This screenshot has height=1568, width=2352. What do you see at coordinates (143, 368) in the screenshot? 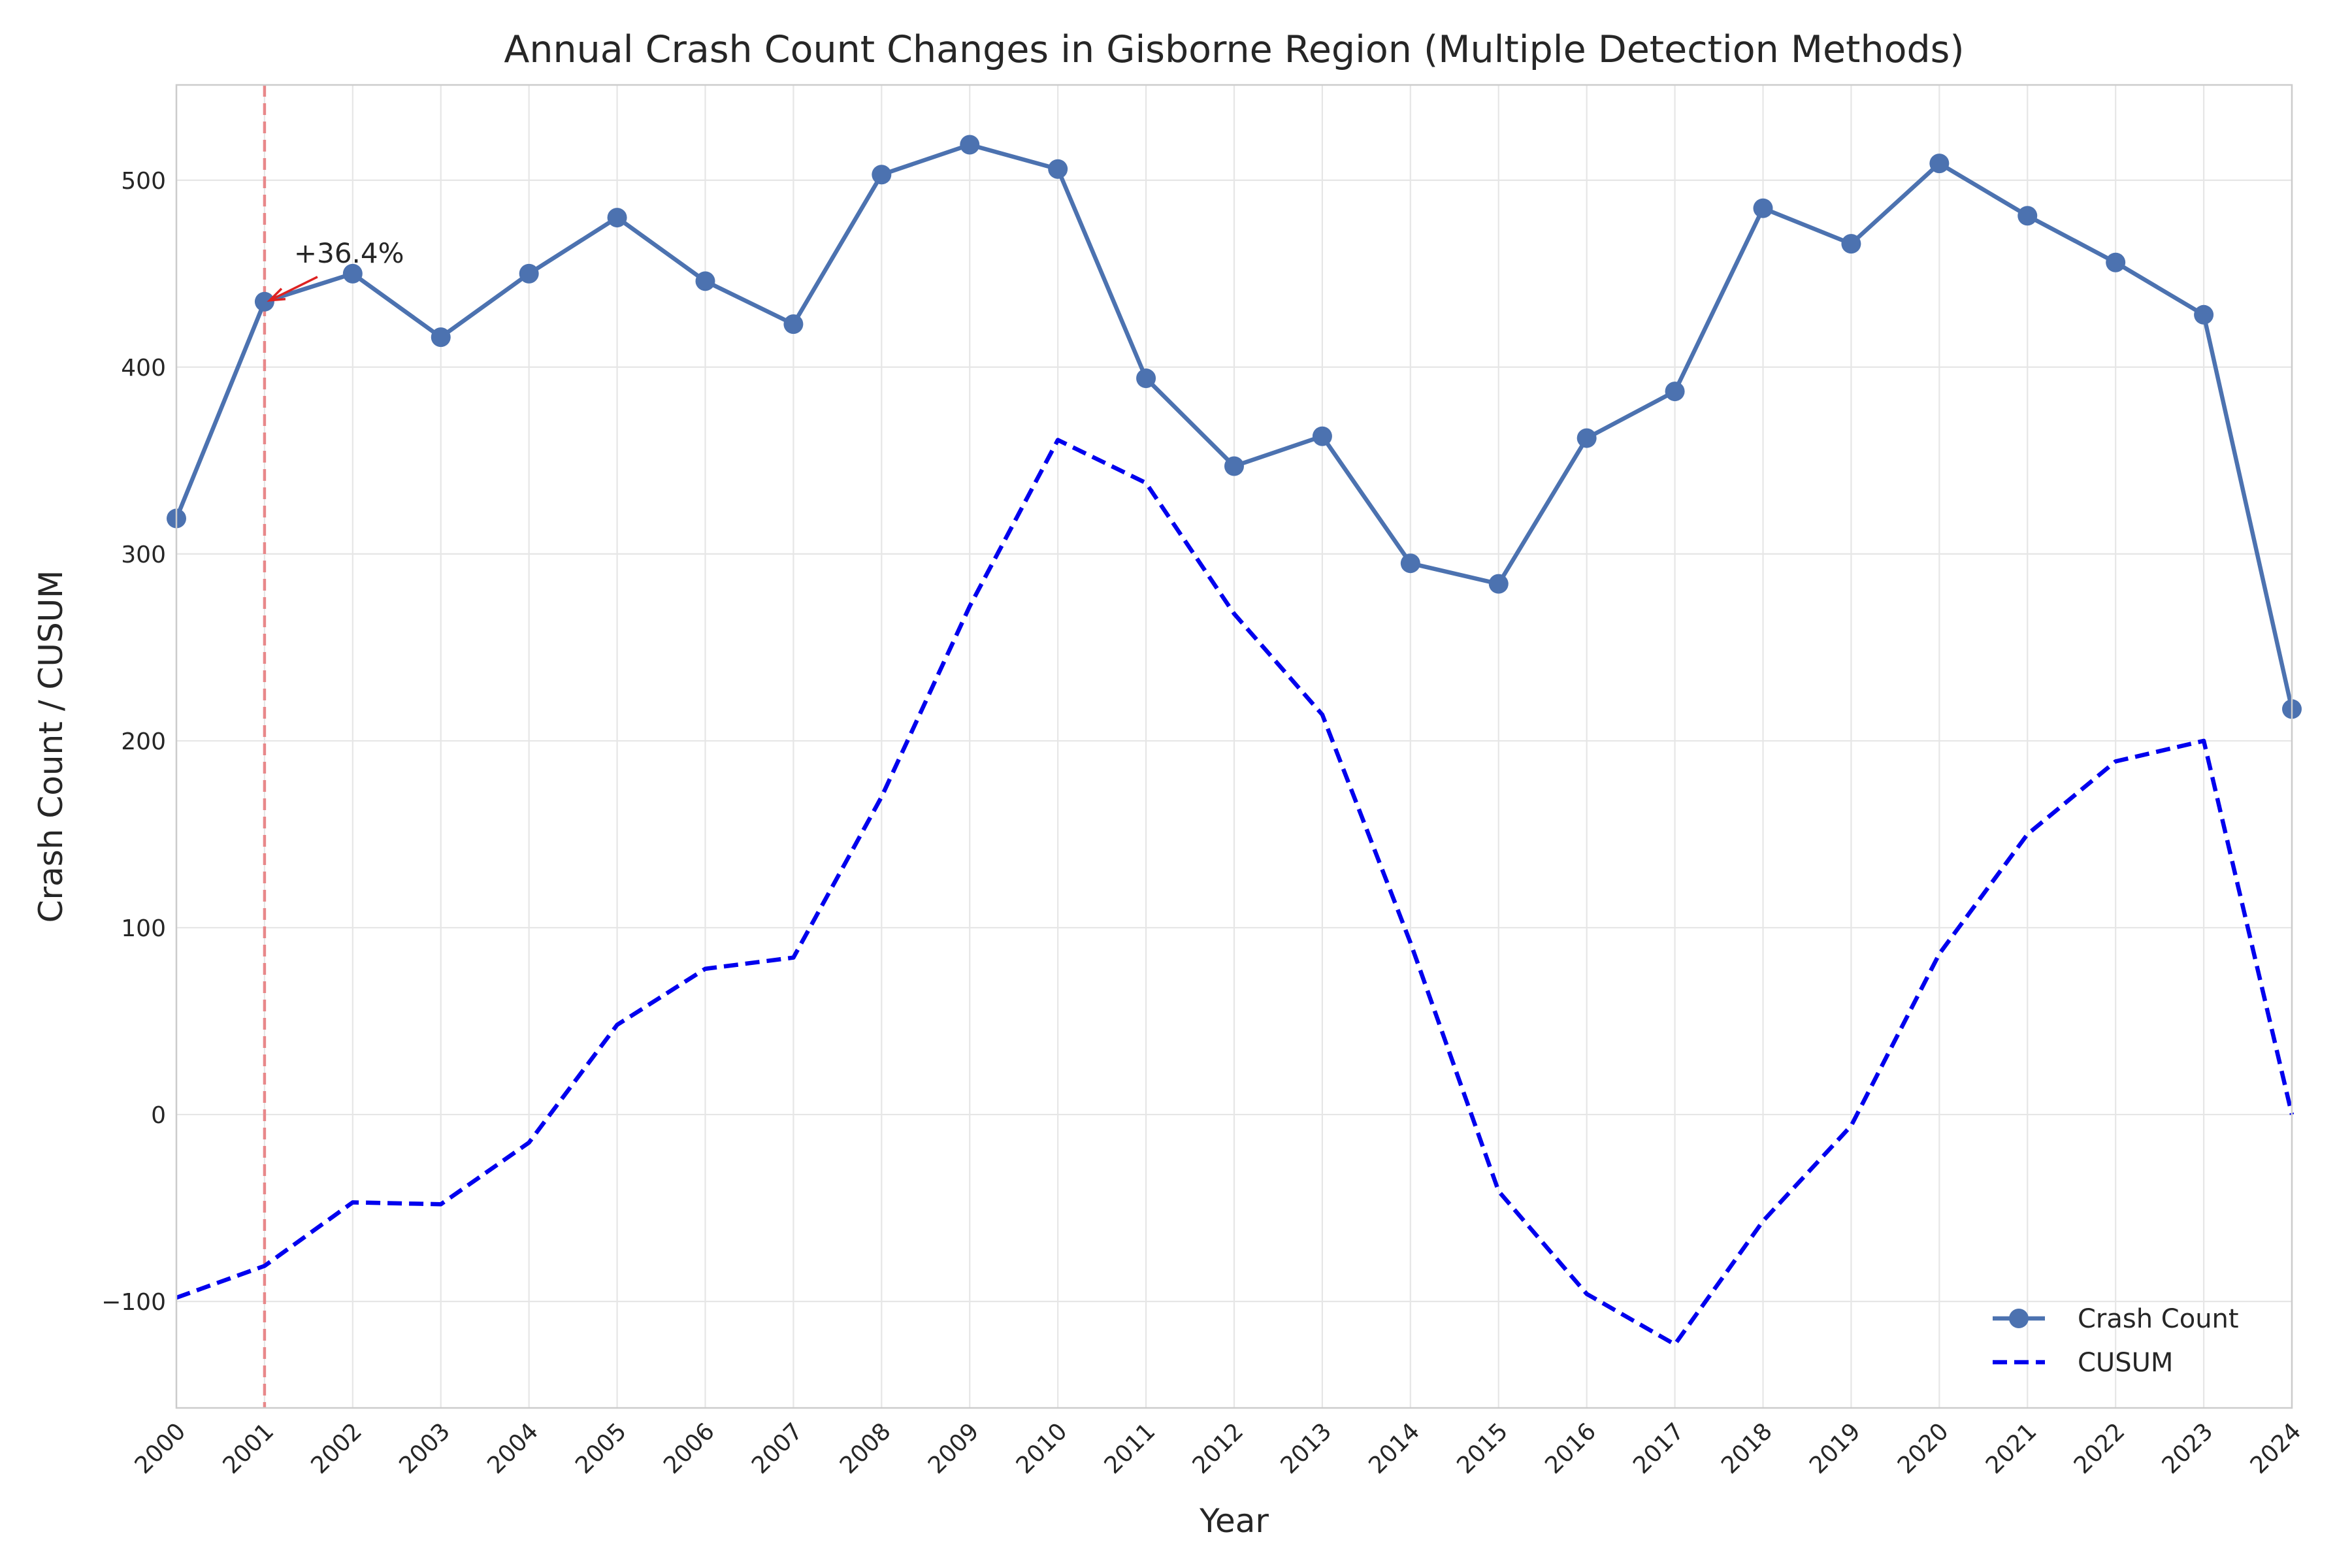
I see `y-tick-label: 400` at bounding box center [143, 368].